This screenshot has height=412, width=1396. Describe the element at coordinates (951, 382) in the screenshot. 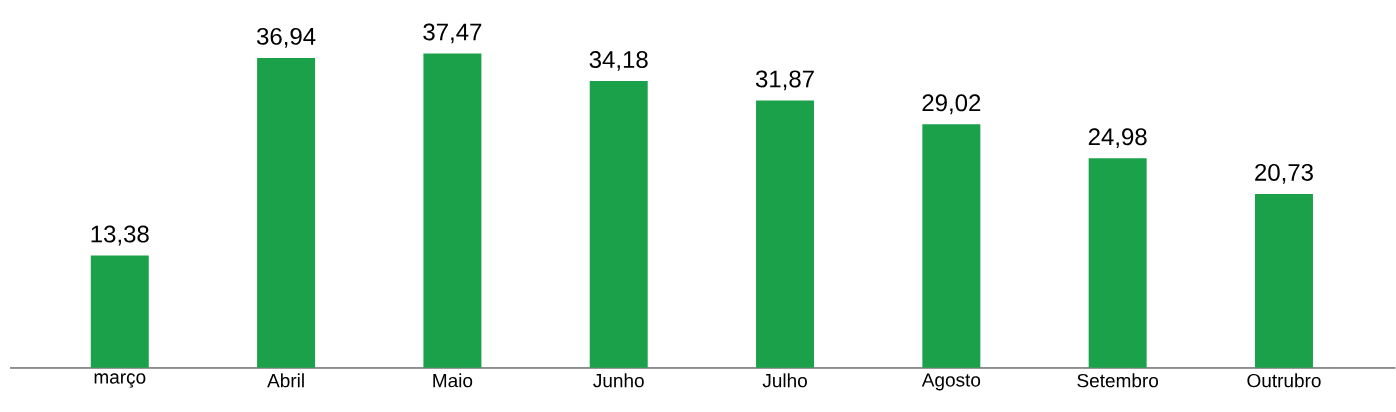

I see `x-tick-label: Agosto` at that location.